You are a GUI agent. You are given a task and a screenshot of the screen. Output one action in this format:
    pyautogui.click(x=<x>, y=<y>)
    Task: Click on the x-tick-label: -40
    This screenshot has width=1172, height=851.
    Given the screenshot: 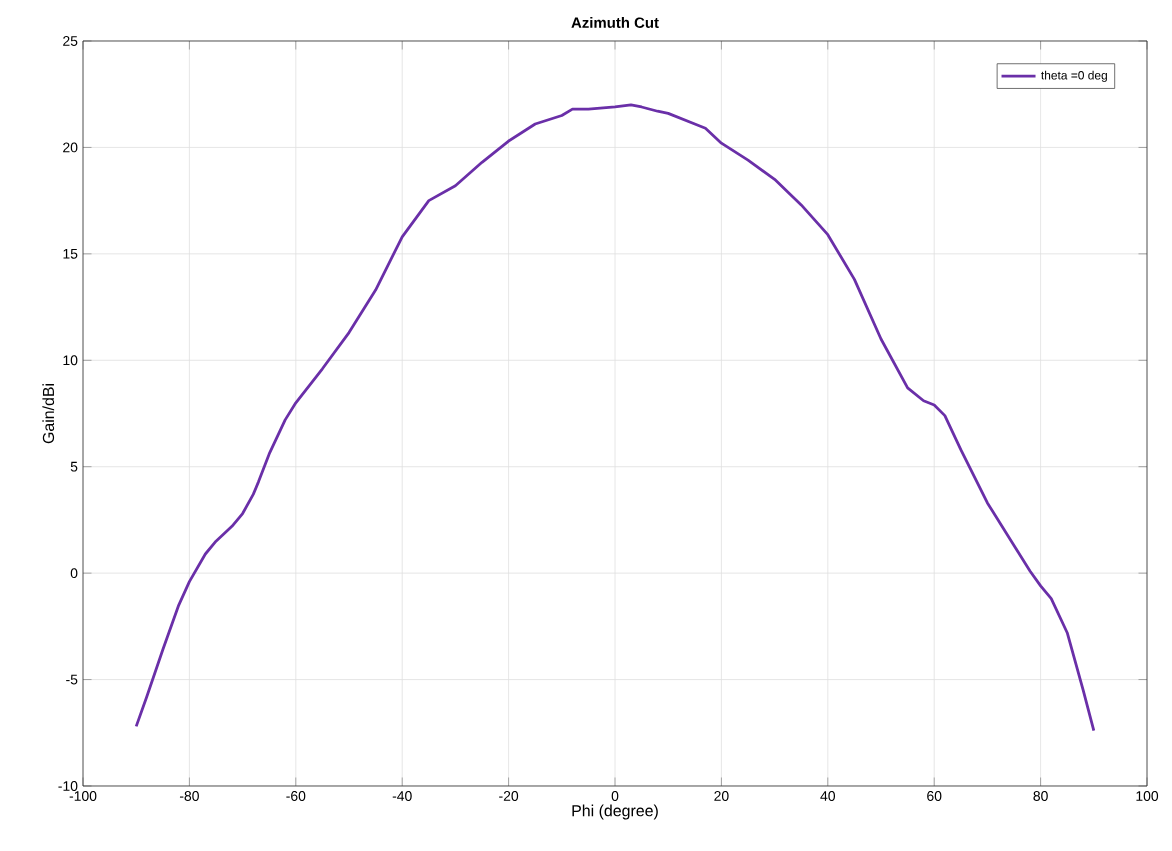 What is the action you would take?
    pyautogui.click(x=402, y=796)
    